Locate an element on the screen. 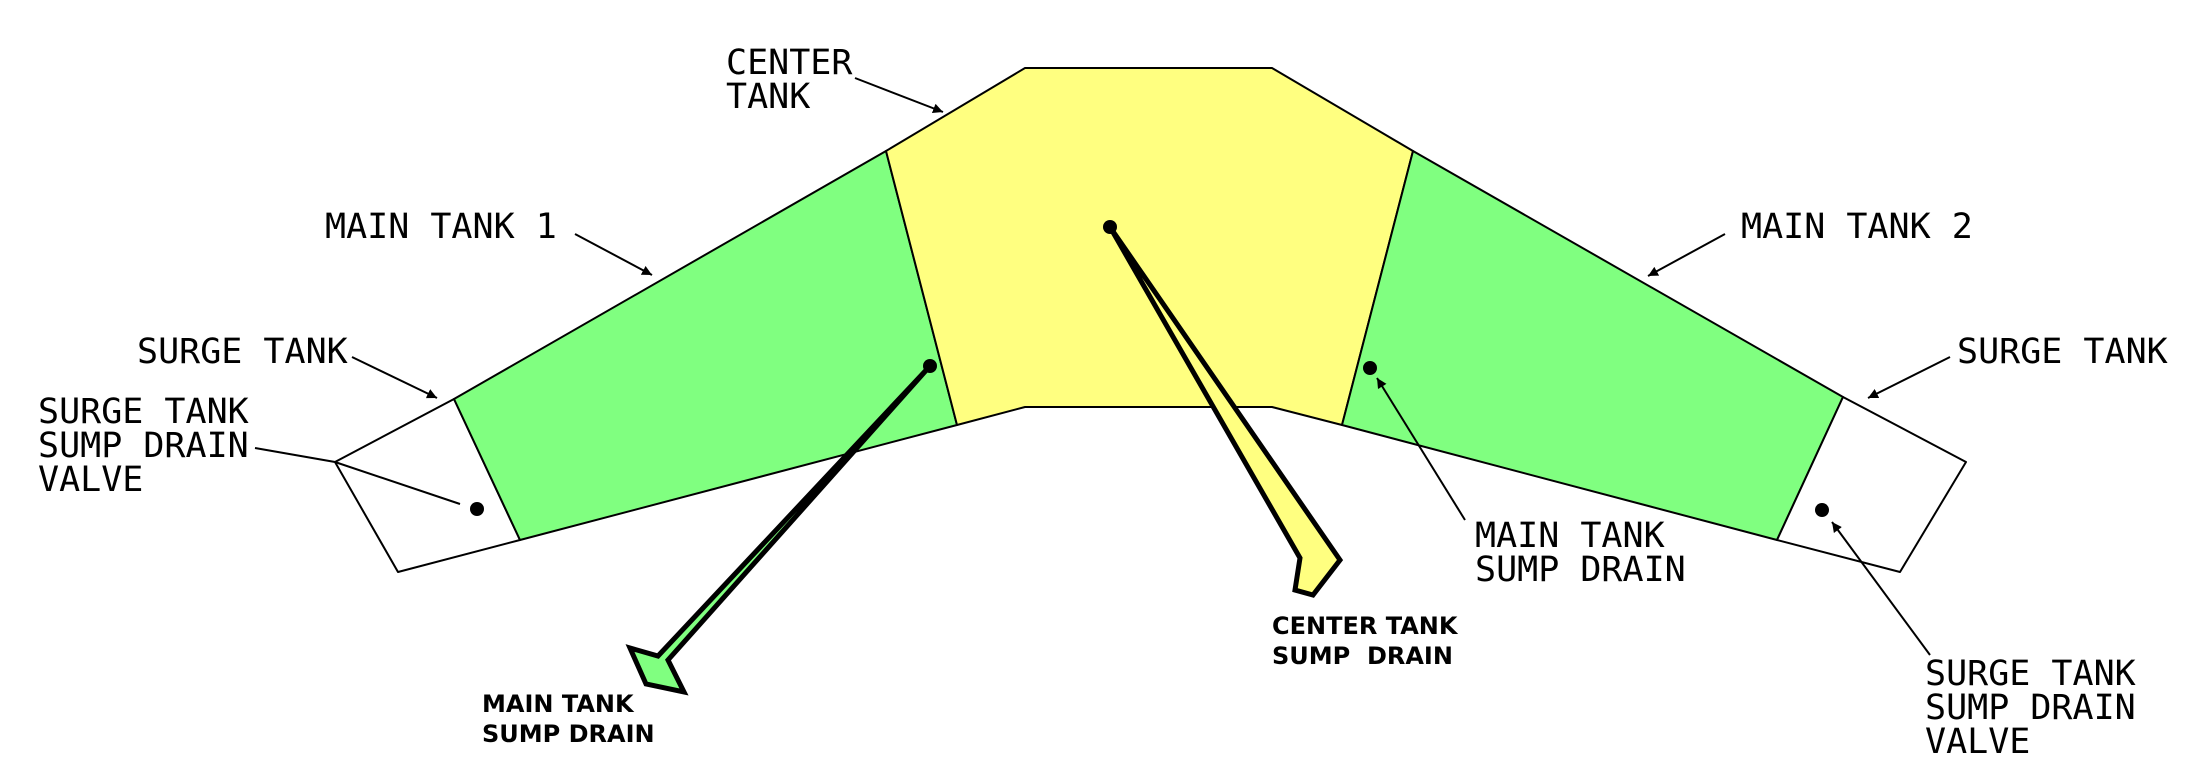 This screenshot has width=2198, height=761. center-tank-sump-drain-arrow is located at coordinates (1225, 411).